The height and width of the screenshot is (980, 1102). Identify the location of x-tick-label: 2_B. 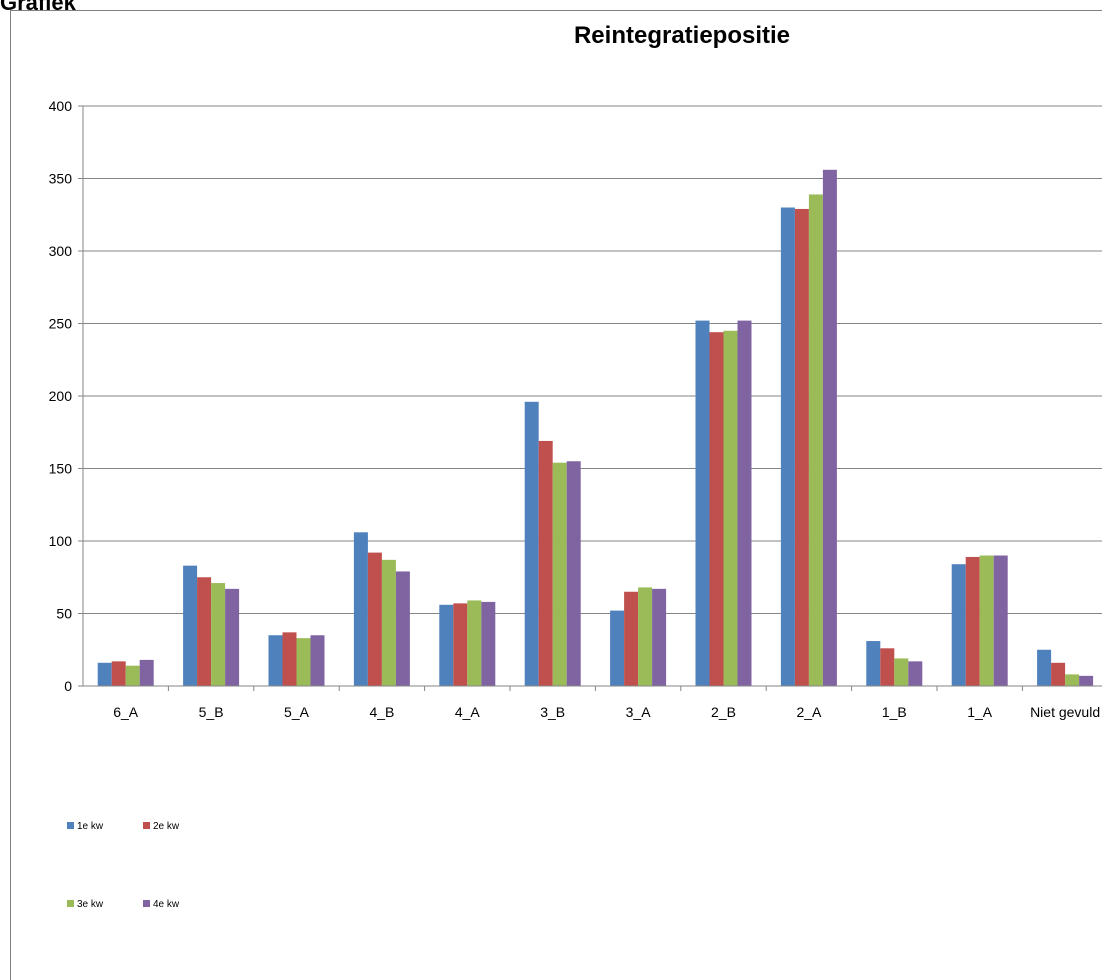
(723, 712).